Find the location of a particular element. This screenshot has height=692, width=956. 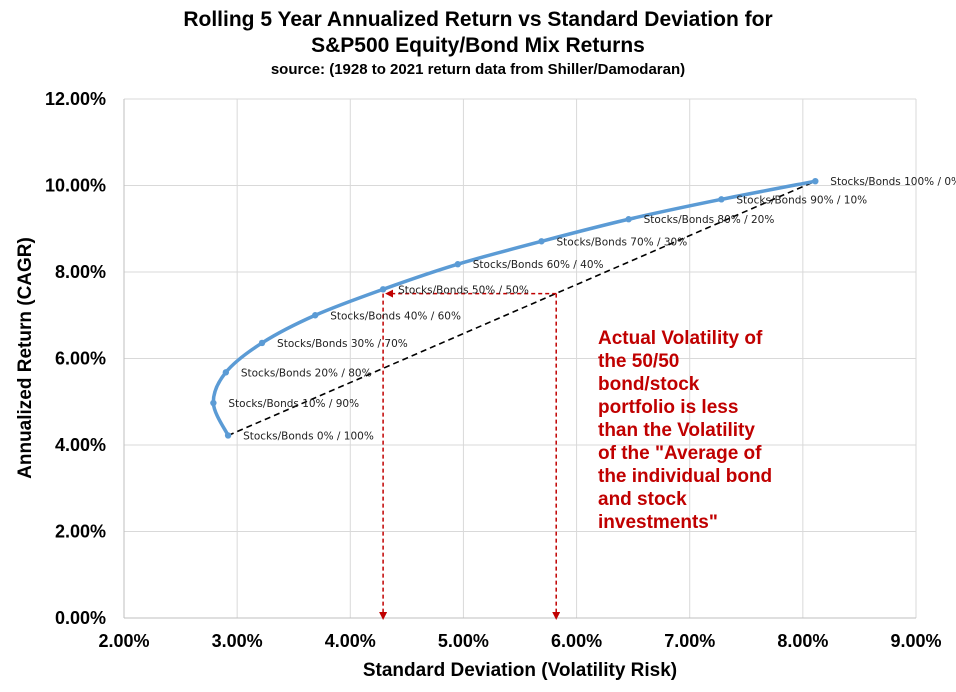

y-tick-label: 8.00% is located at coordinates (80, 272).